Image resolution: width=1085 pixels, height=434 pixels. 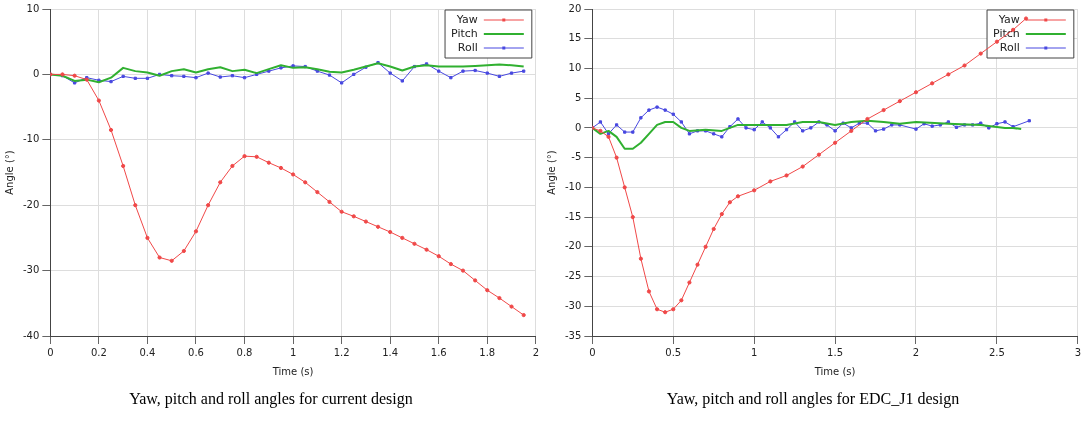 What do you see at coordinates (813, 399) in the screenshot?
I see `text: Yaw, pitch and roll angles for EDC_J1 design` at bounding box center [813, 399].